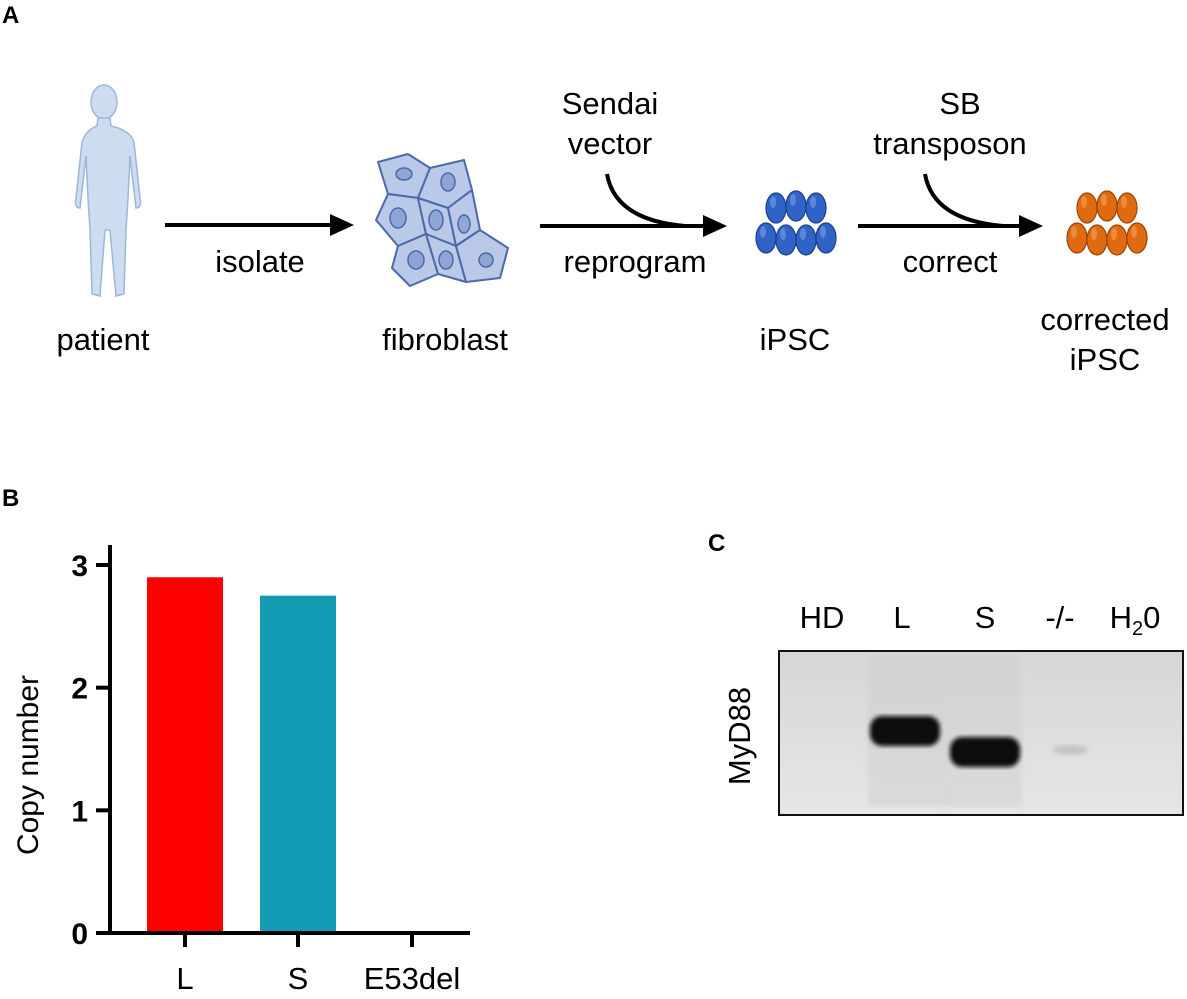  I want to click on step-label-reprogram: reprogram, so click(635, 261).